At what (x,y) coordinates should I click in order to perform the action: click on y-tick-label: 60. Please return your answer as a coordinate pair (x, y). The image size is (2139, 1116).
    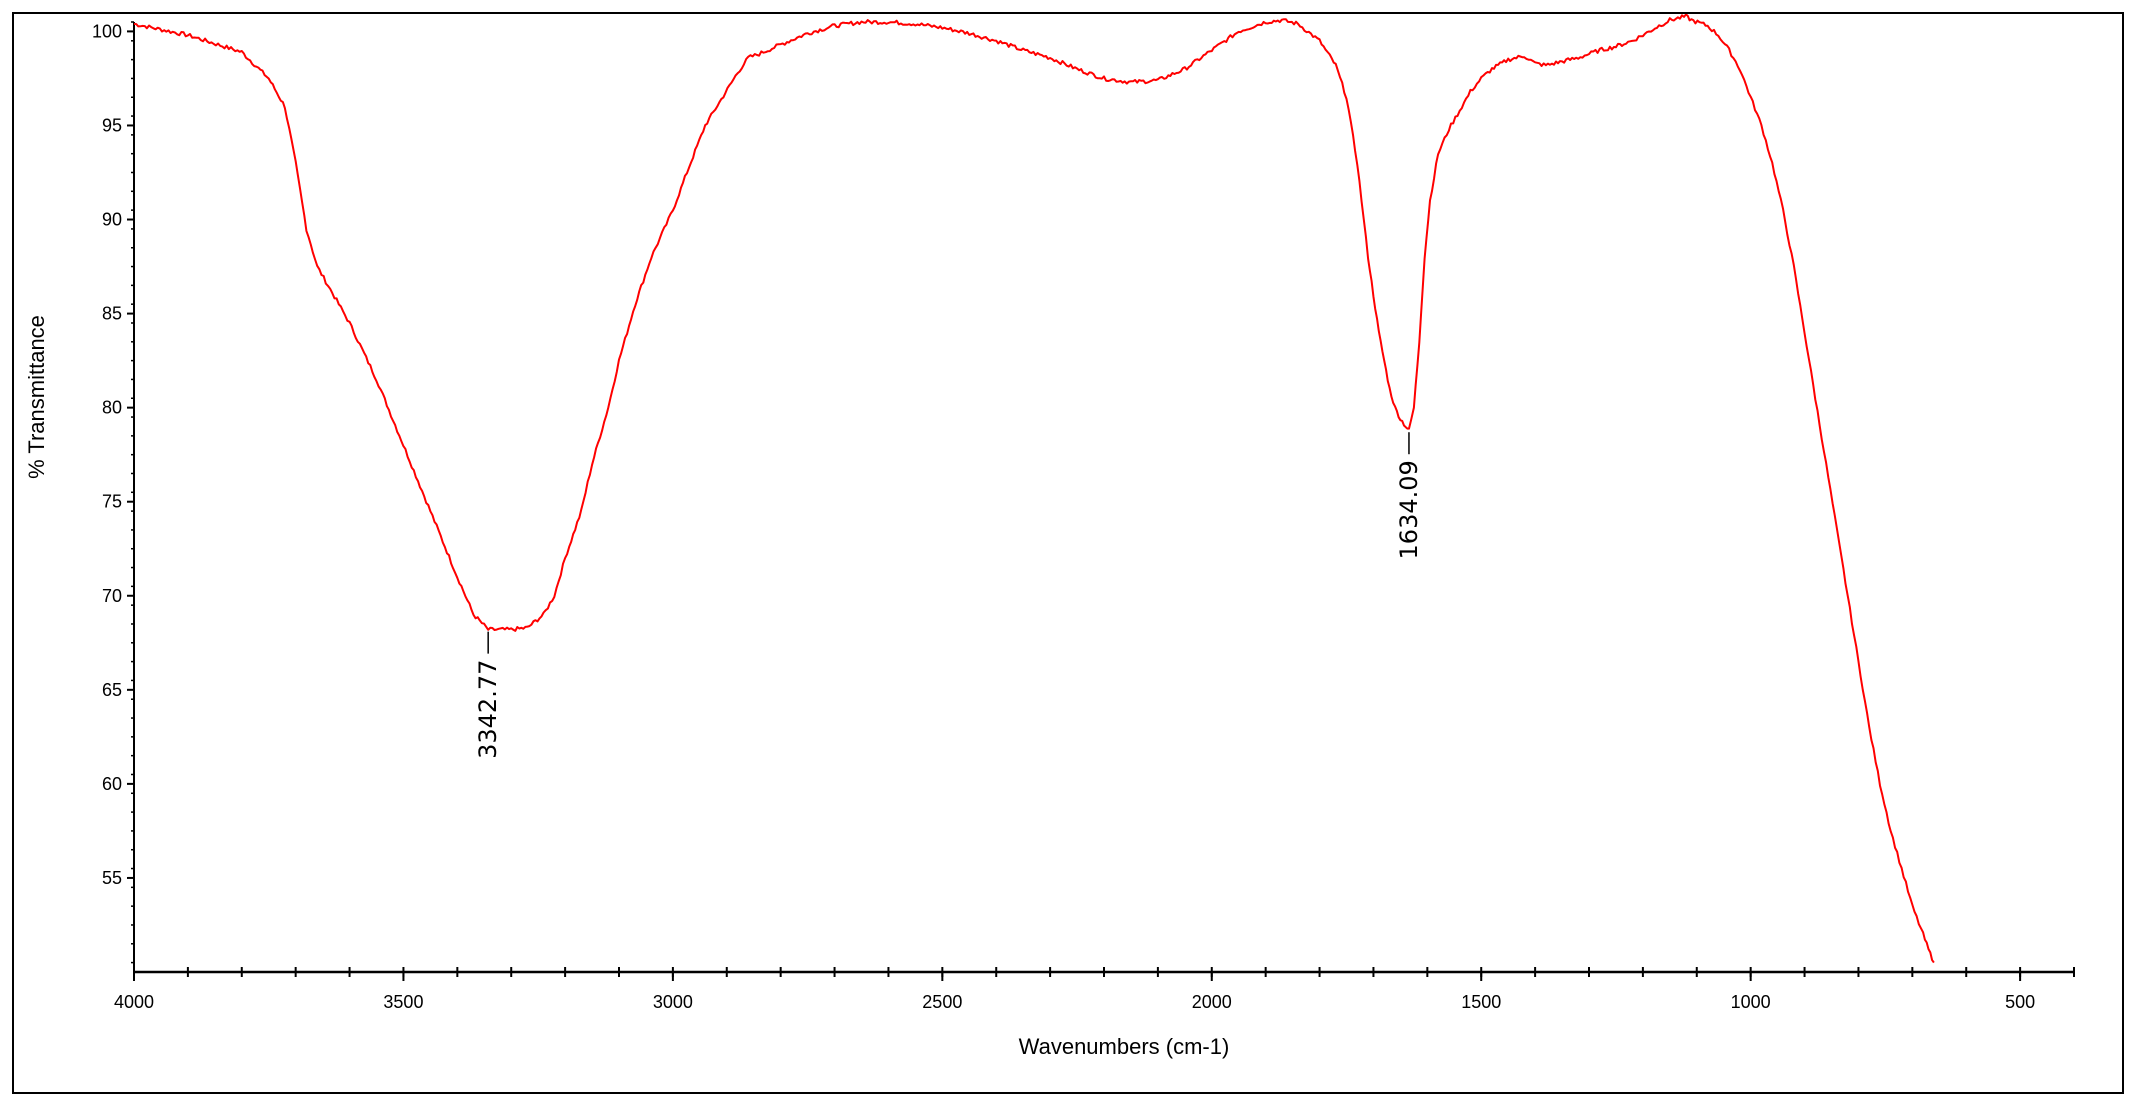
    Looking at the image, I should click on (112, 784).